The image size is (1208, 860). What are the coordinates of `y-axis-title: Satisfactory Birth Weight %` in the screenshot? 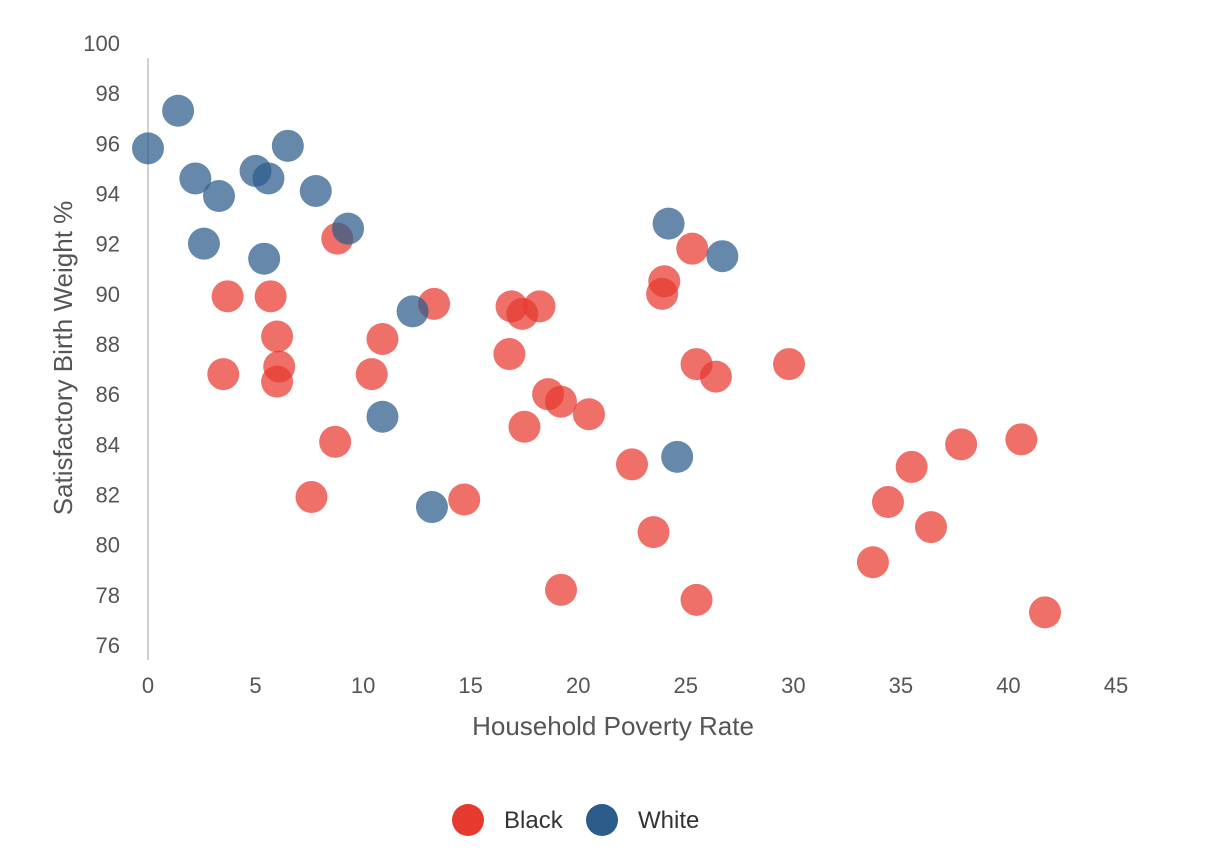 It's located at (63, 358).